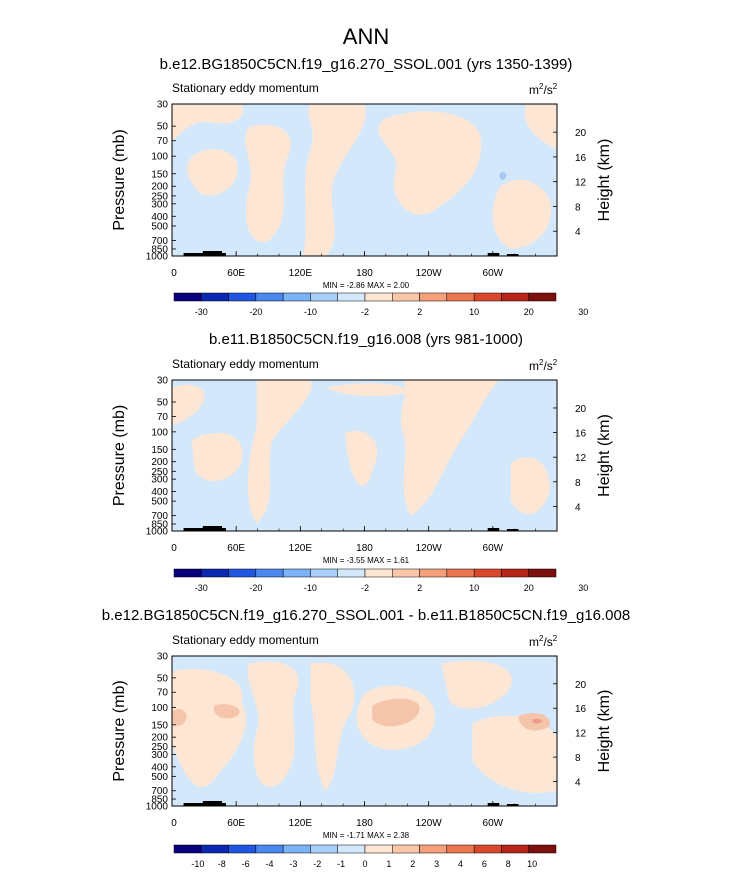  Describe the element at coordinates (366, 560) in the screenshot. I see `min-max-label: MIN = -3.55 MAX = 1.61` at that location.